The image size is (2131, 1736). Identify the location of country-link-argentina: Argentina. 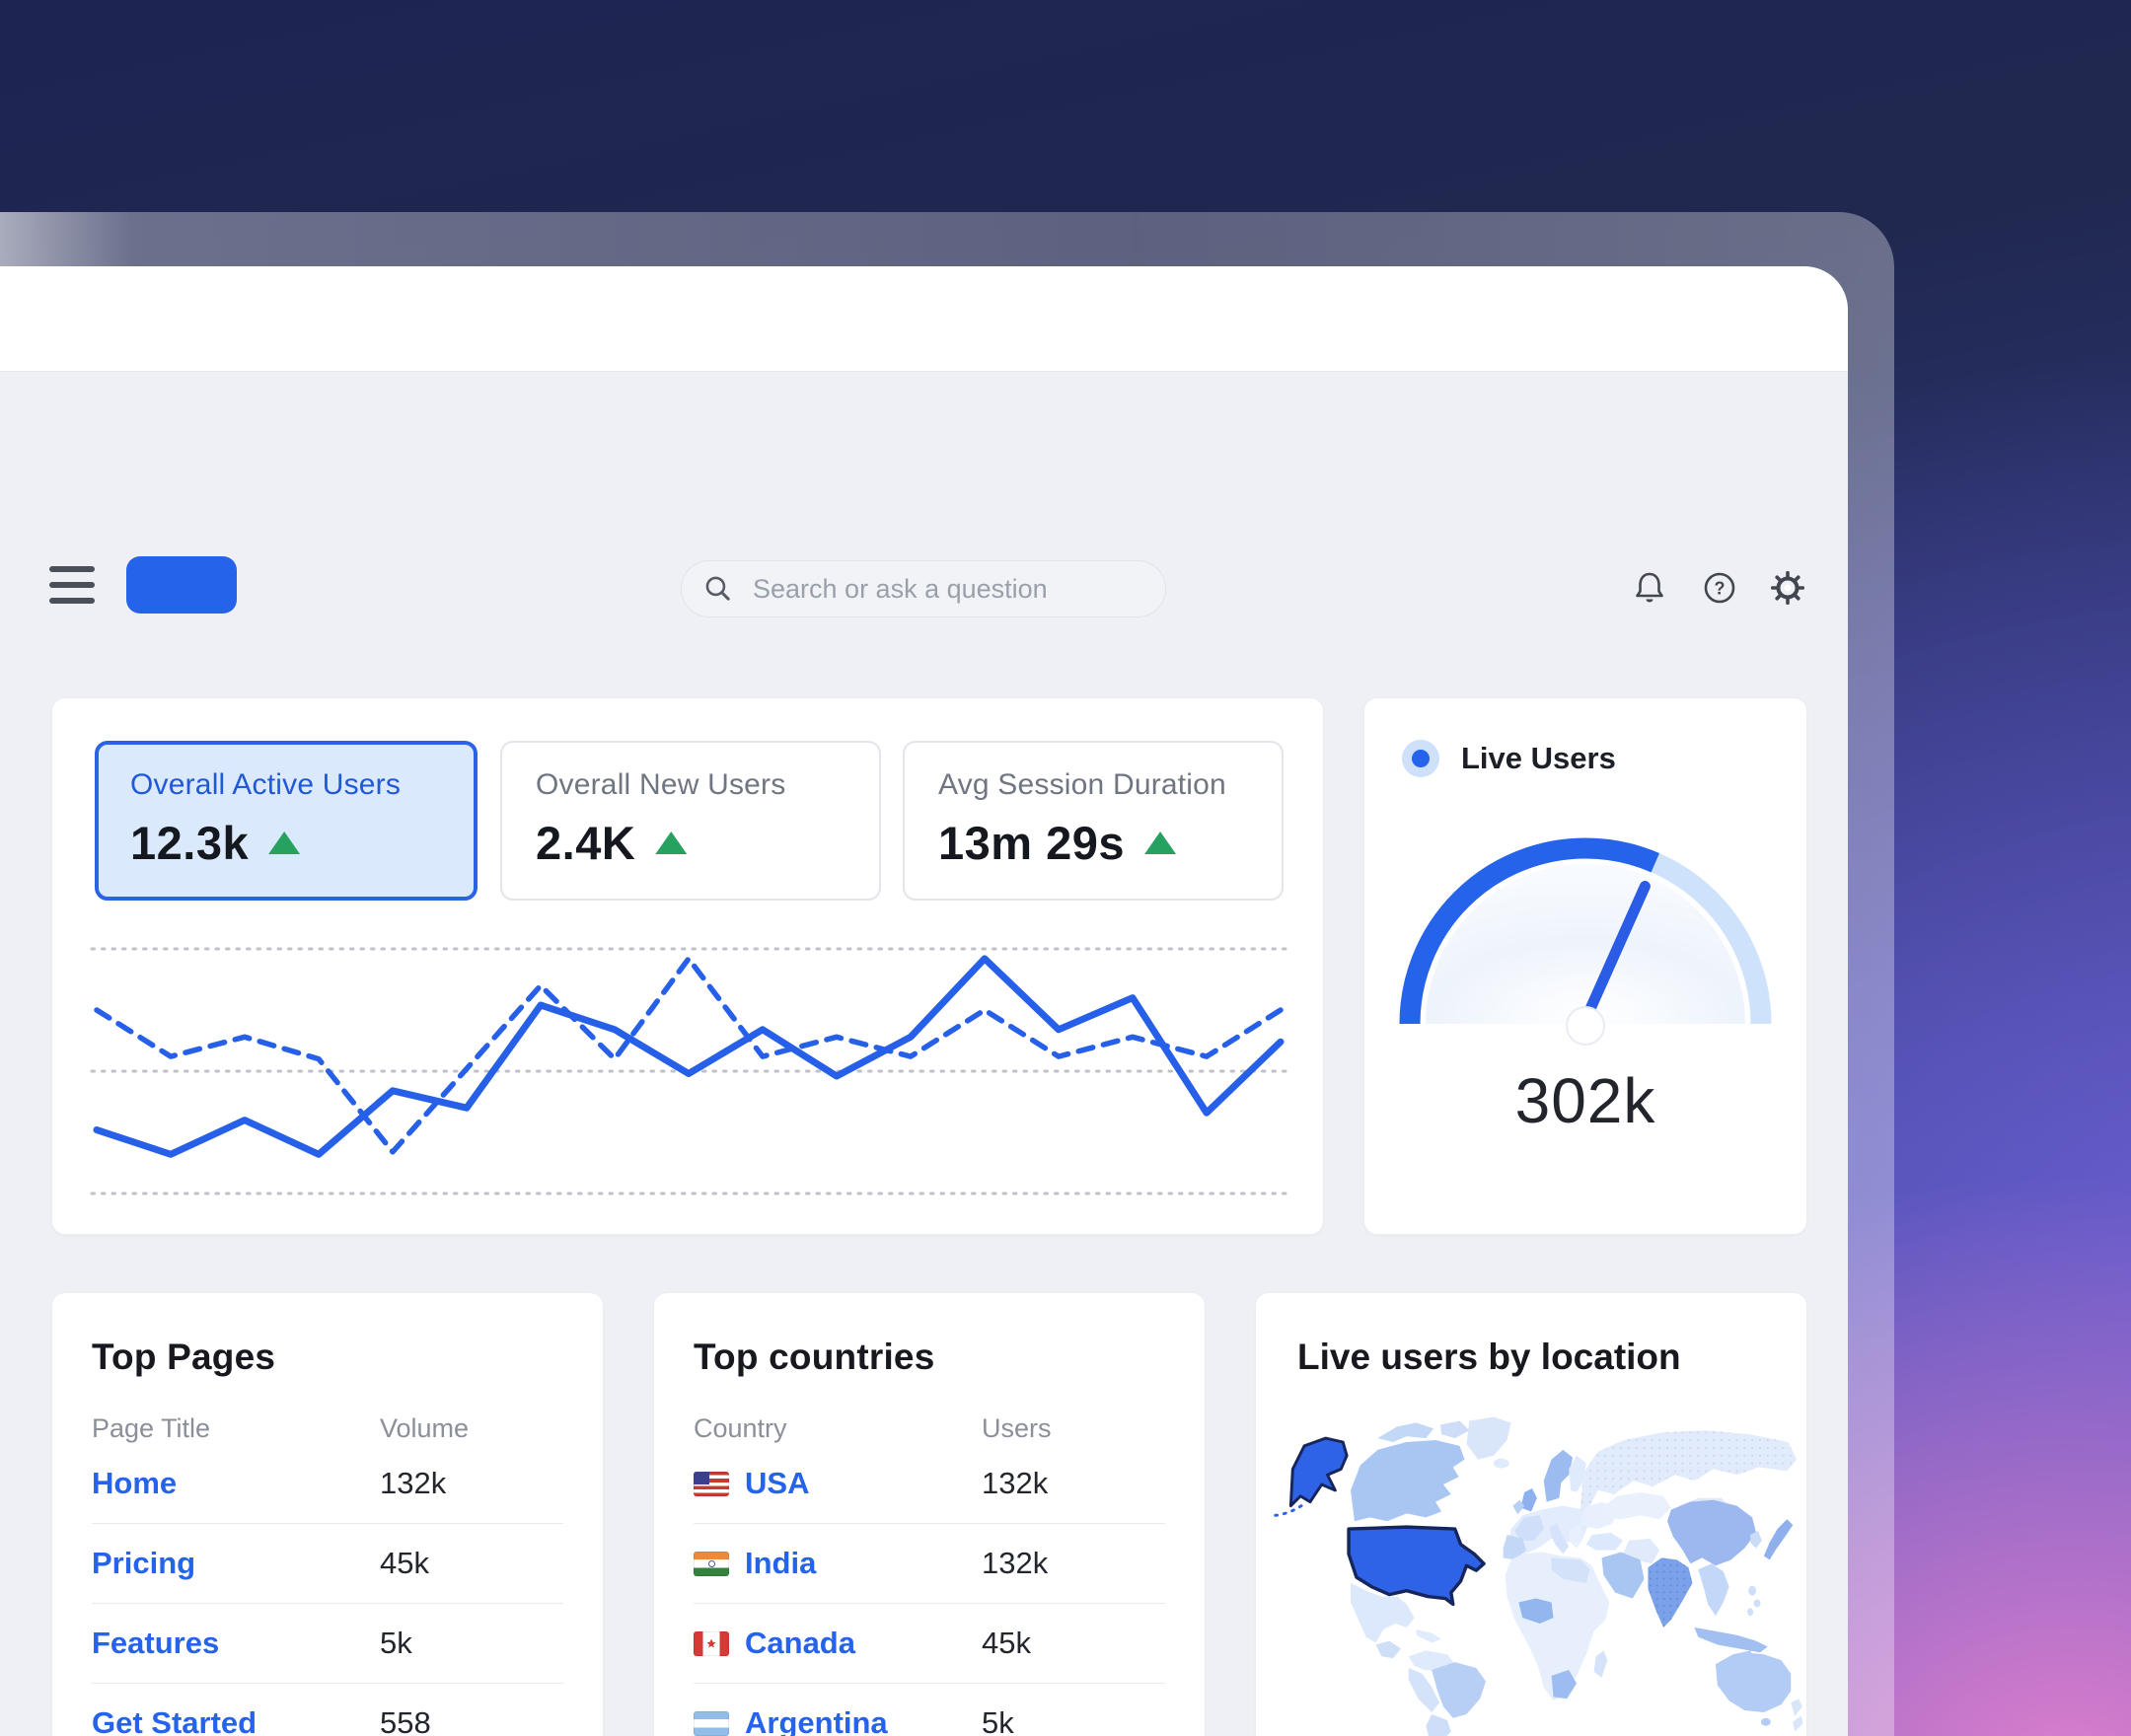
(816, 1720).